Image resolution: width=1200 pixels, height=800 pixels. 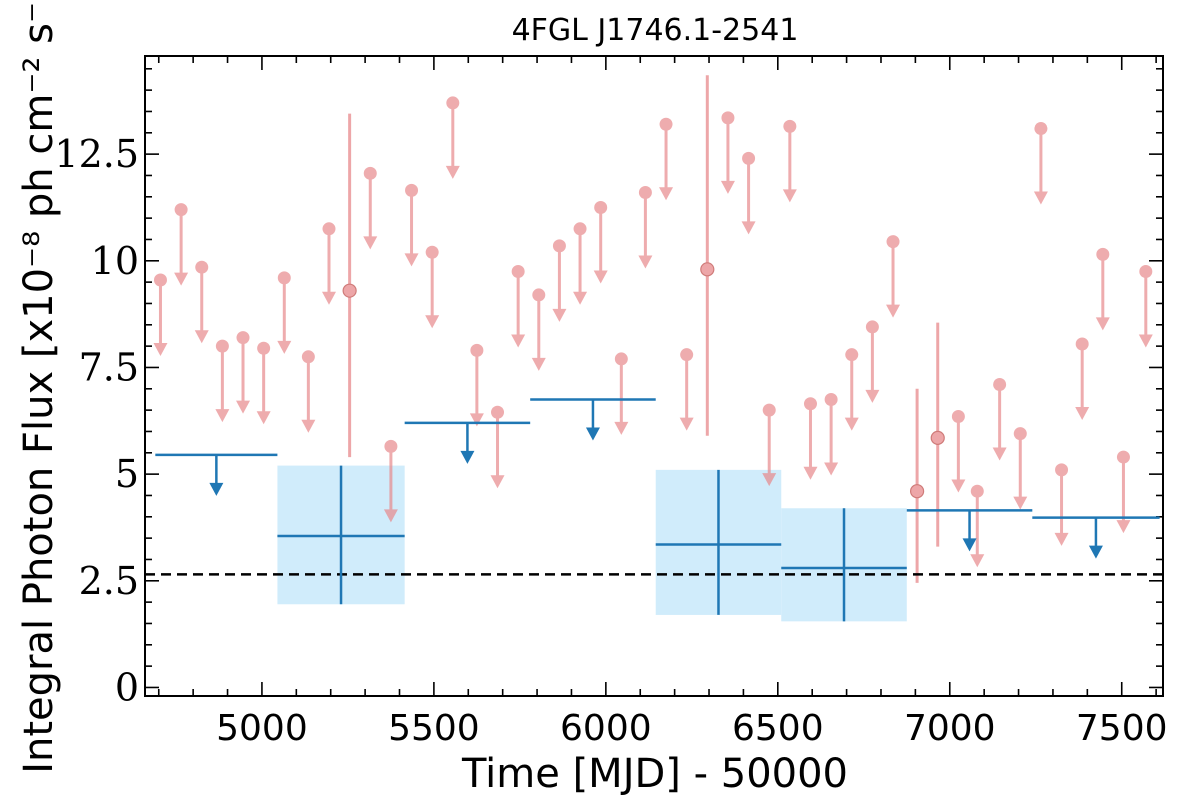 I want to click on x-axis-label: Time [MJD] - 50000, so click(x=654, y=774).